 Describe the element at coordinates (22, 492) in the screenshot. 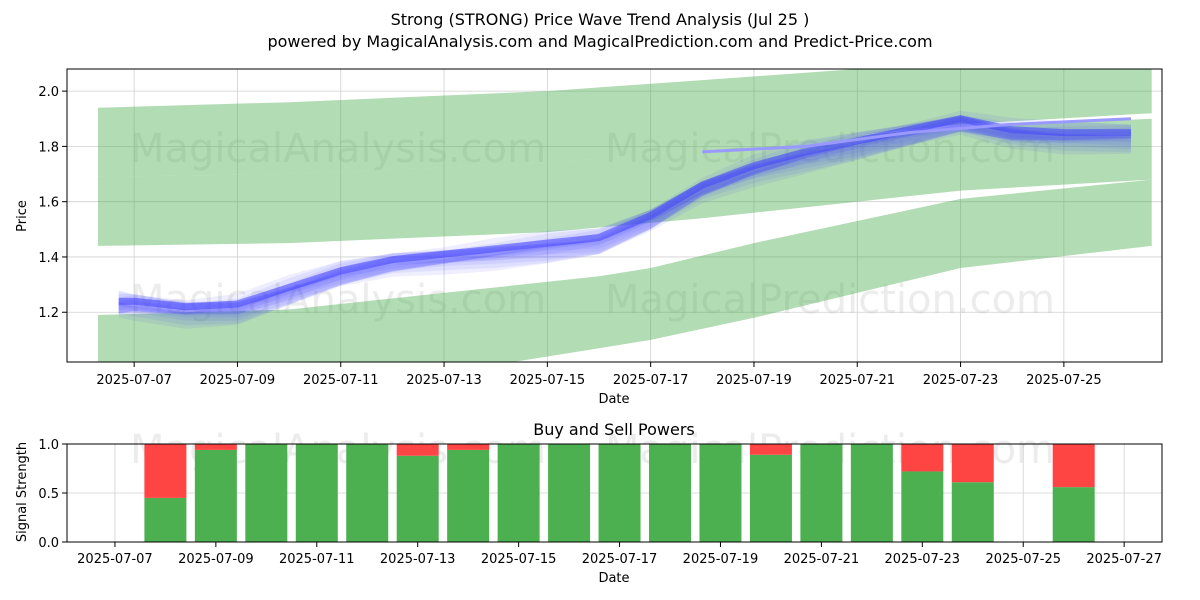

I see `signal-ylabel: Signal Strength` at that location.